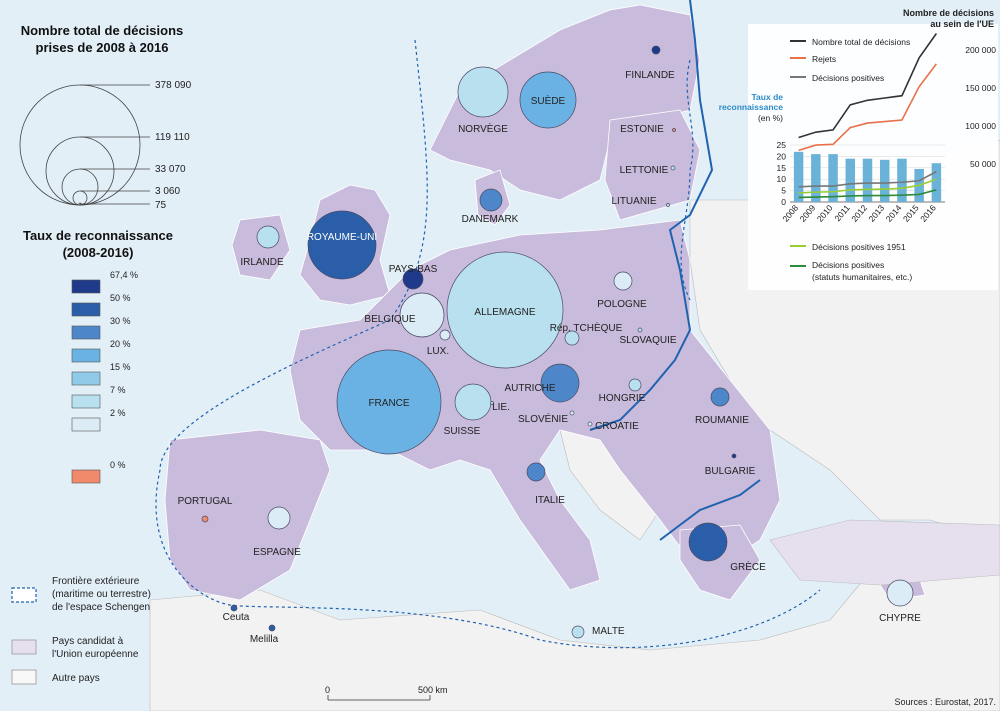  What do you see at coordinates (622, 304) in the screenshot?
I see `country-label-pologne: POLOGNE` at bounding box center [622, 304].